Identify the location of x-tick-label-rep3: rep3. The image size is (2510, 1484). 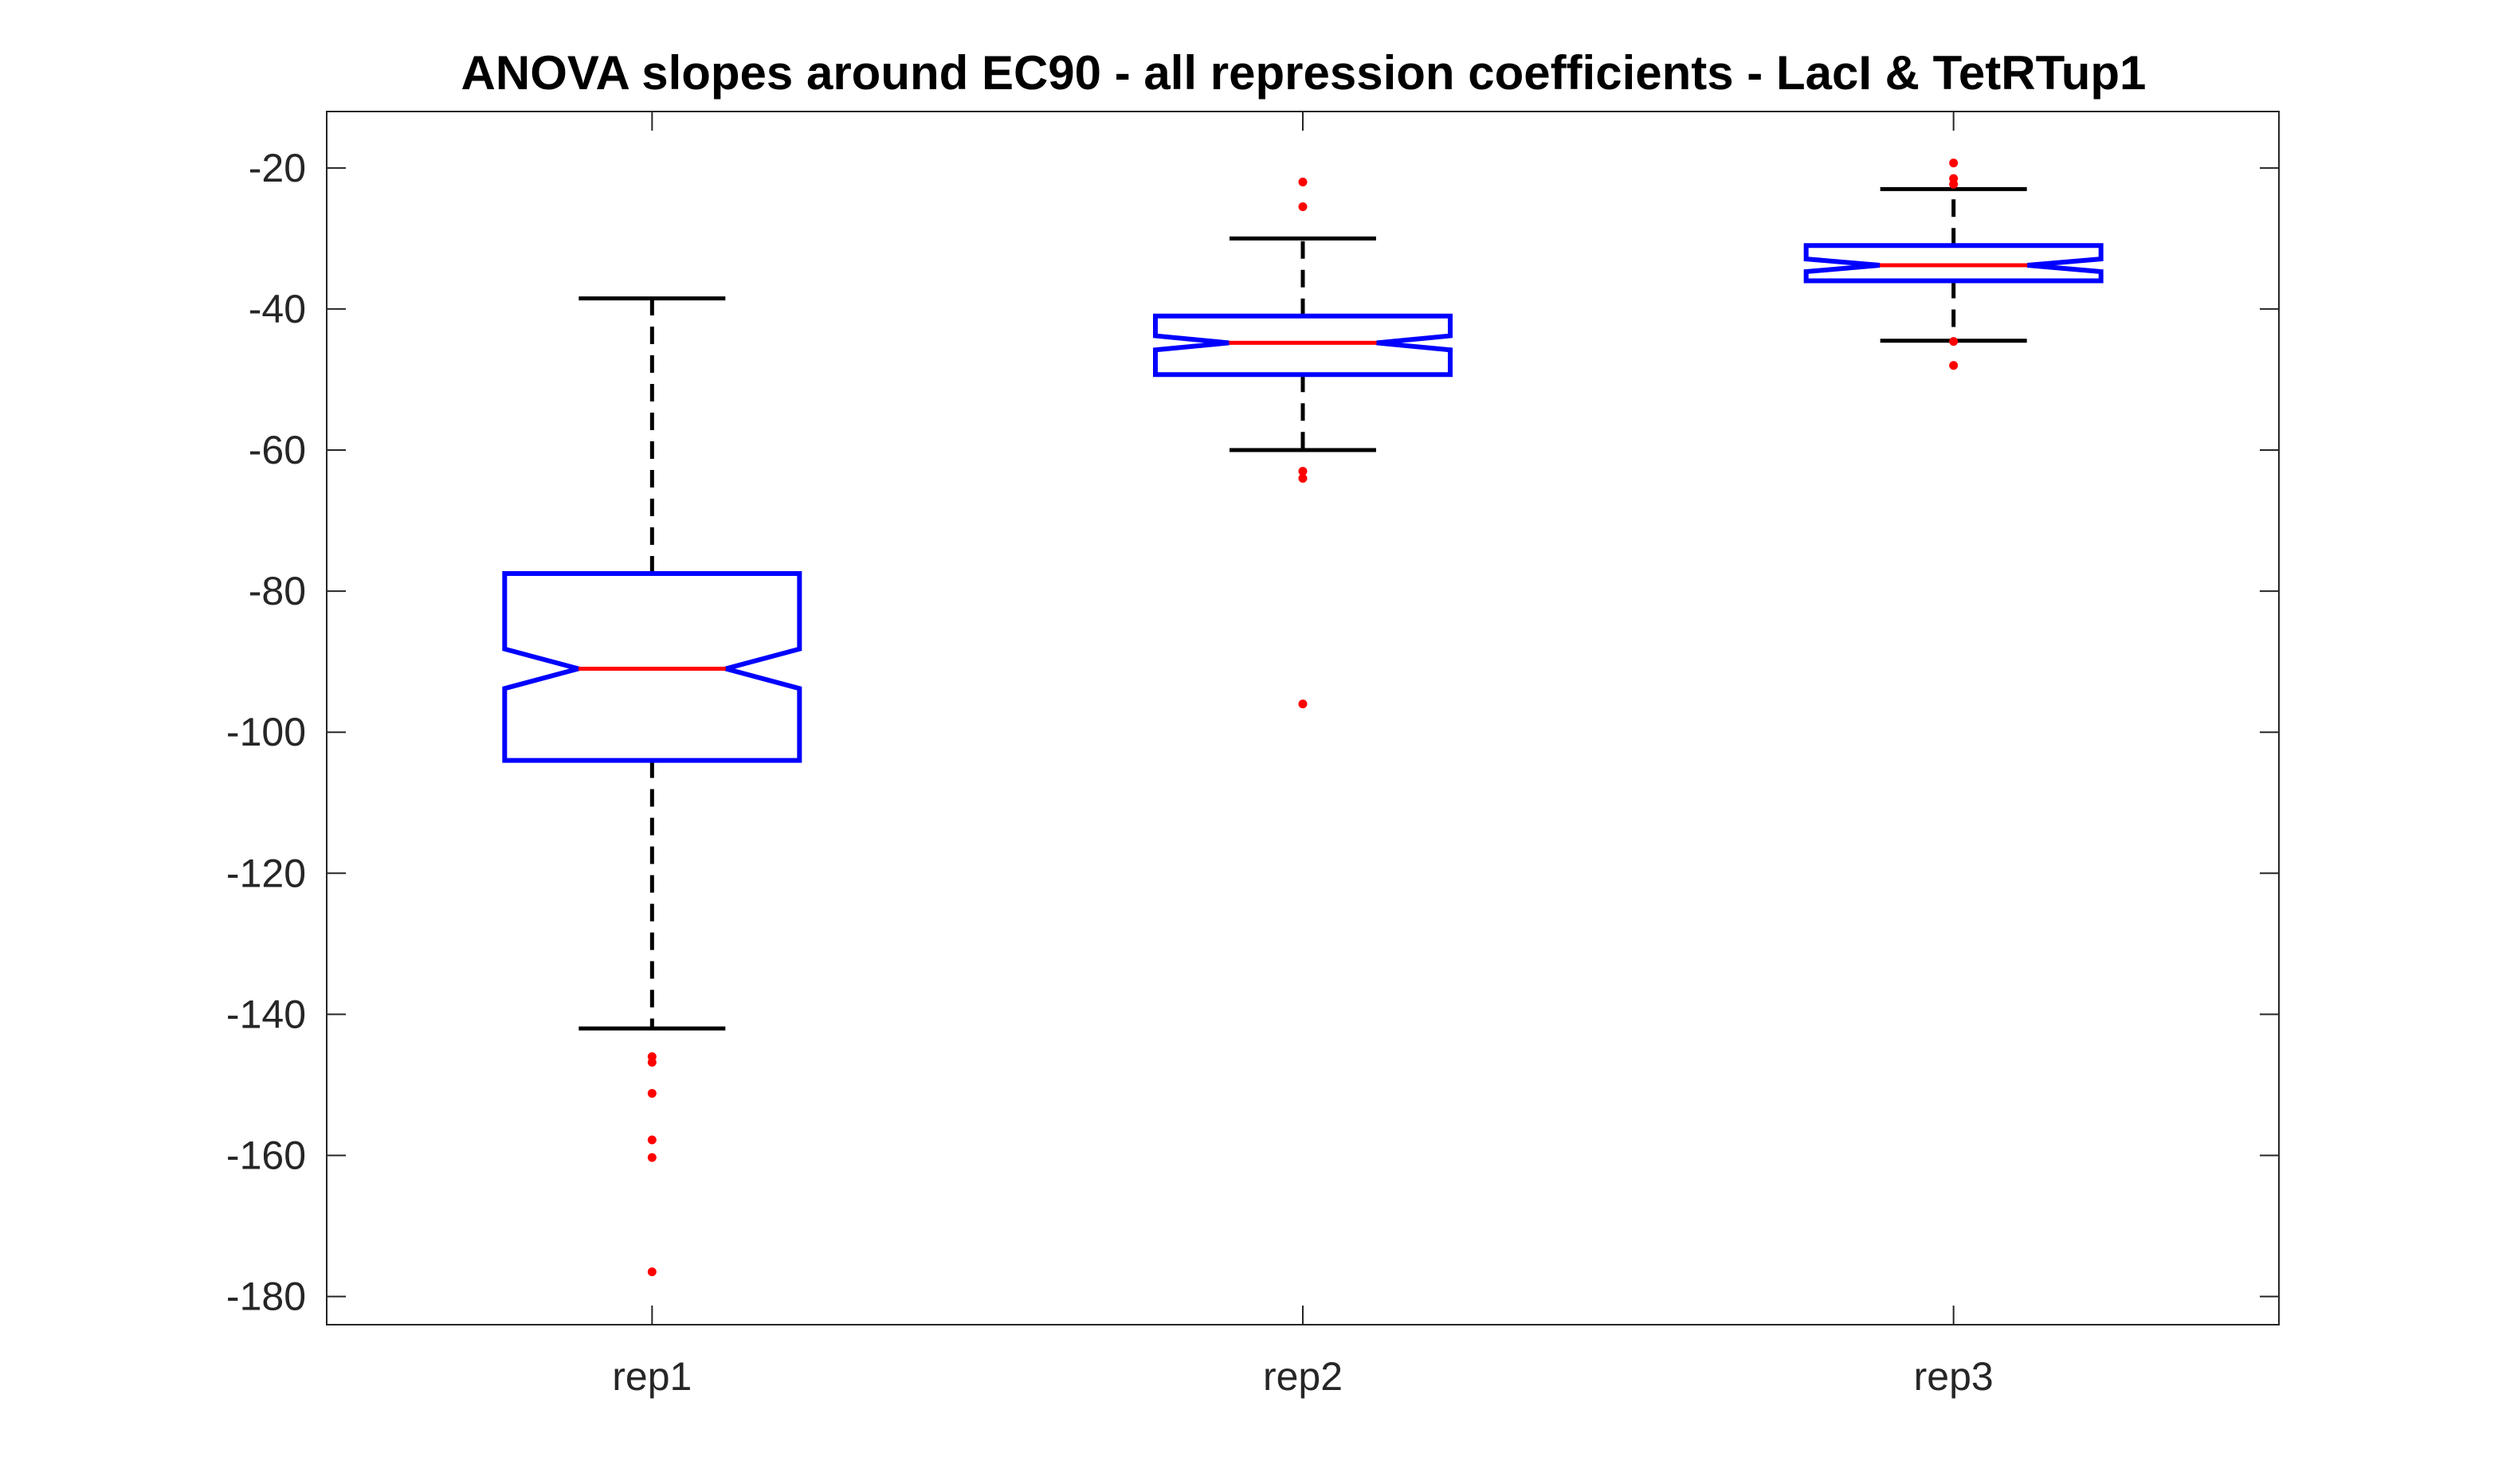
(1954, 1376).